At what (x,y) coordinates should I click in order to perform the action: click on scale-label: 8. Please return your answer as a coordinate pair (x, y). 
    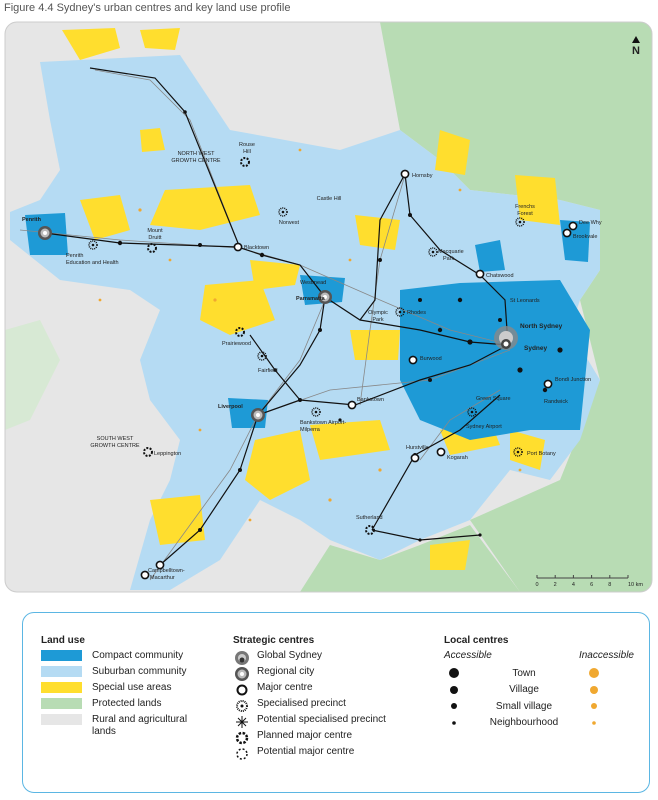
    Looking at the image, I should click on (609, 585).